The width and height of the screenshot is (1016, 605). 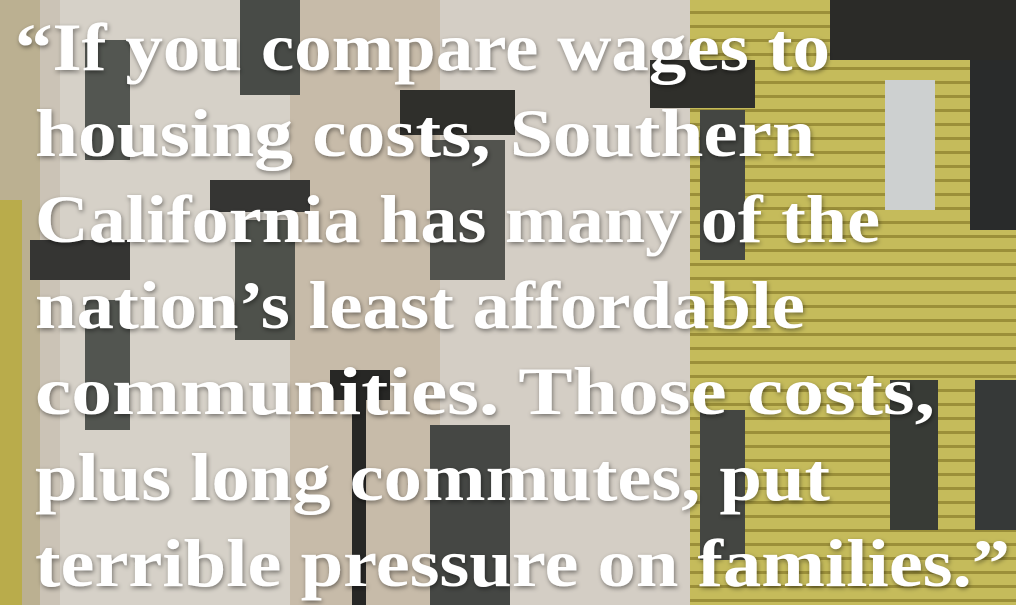 I want to click on quote-line: “If you compare wages to, so click(x=422, y=47).